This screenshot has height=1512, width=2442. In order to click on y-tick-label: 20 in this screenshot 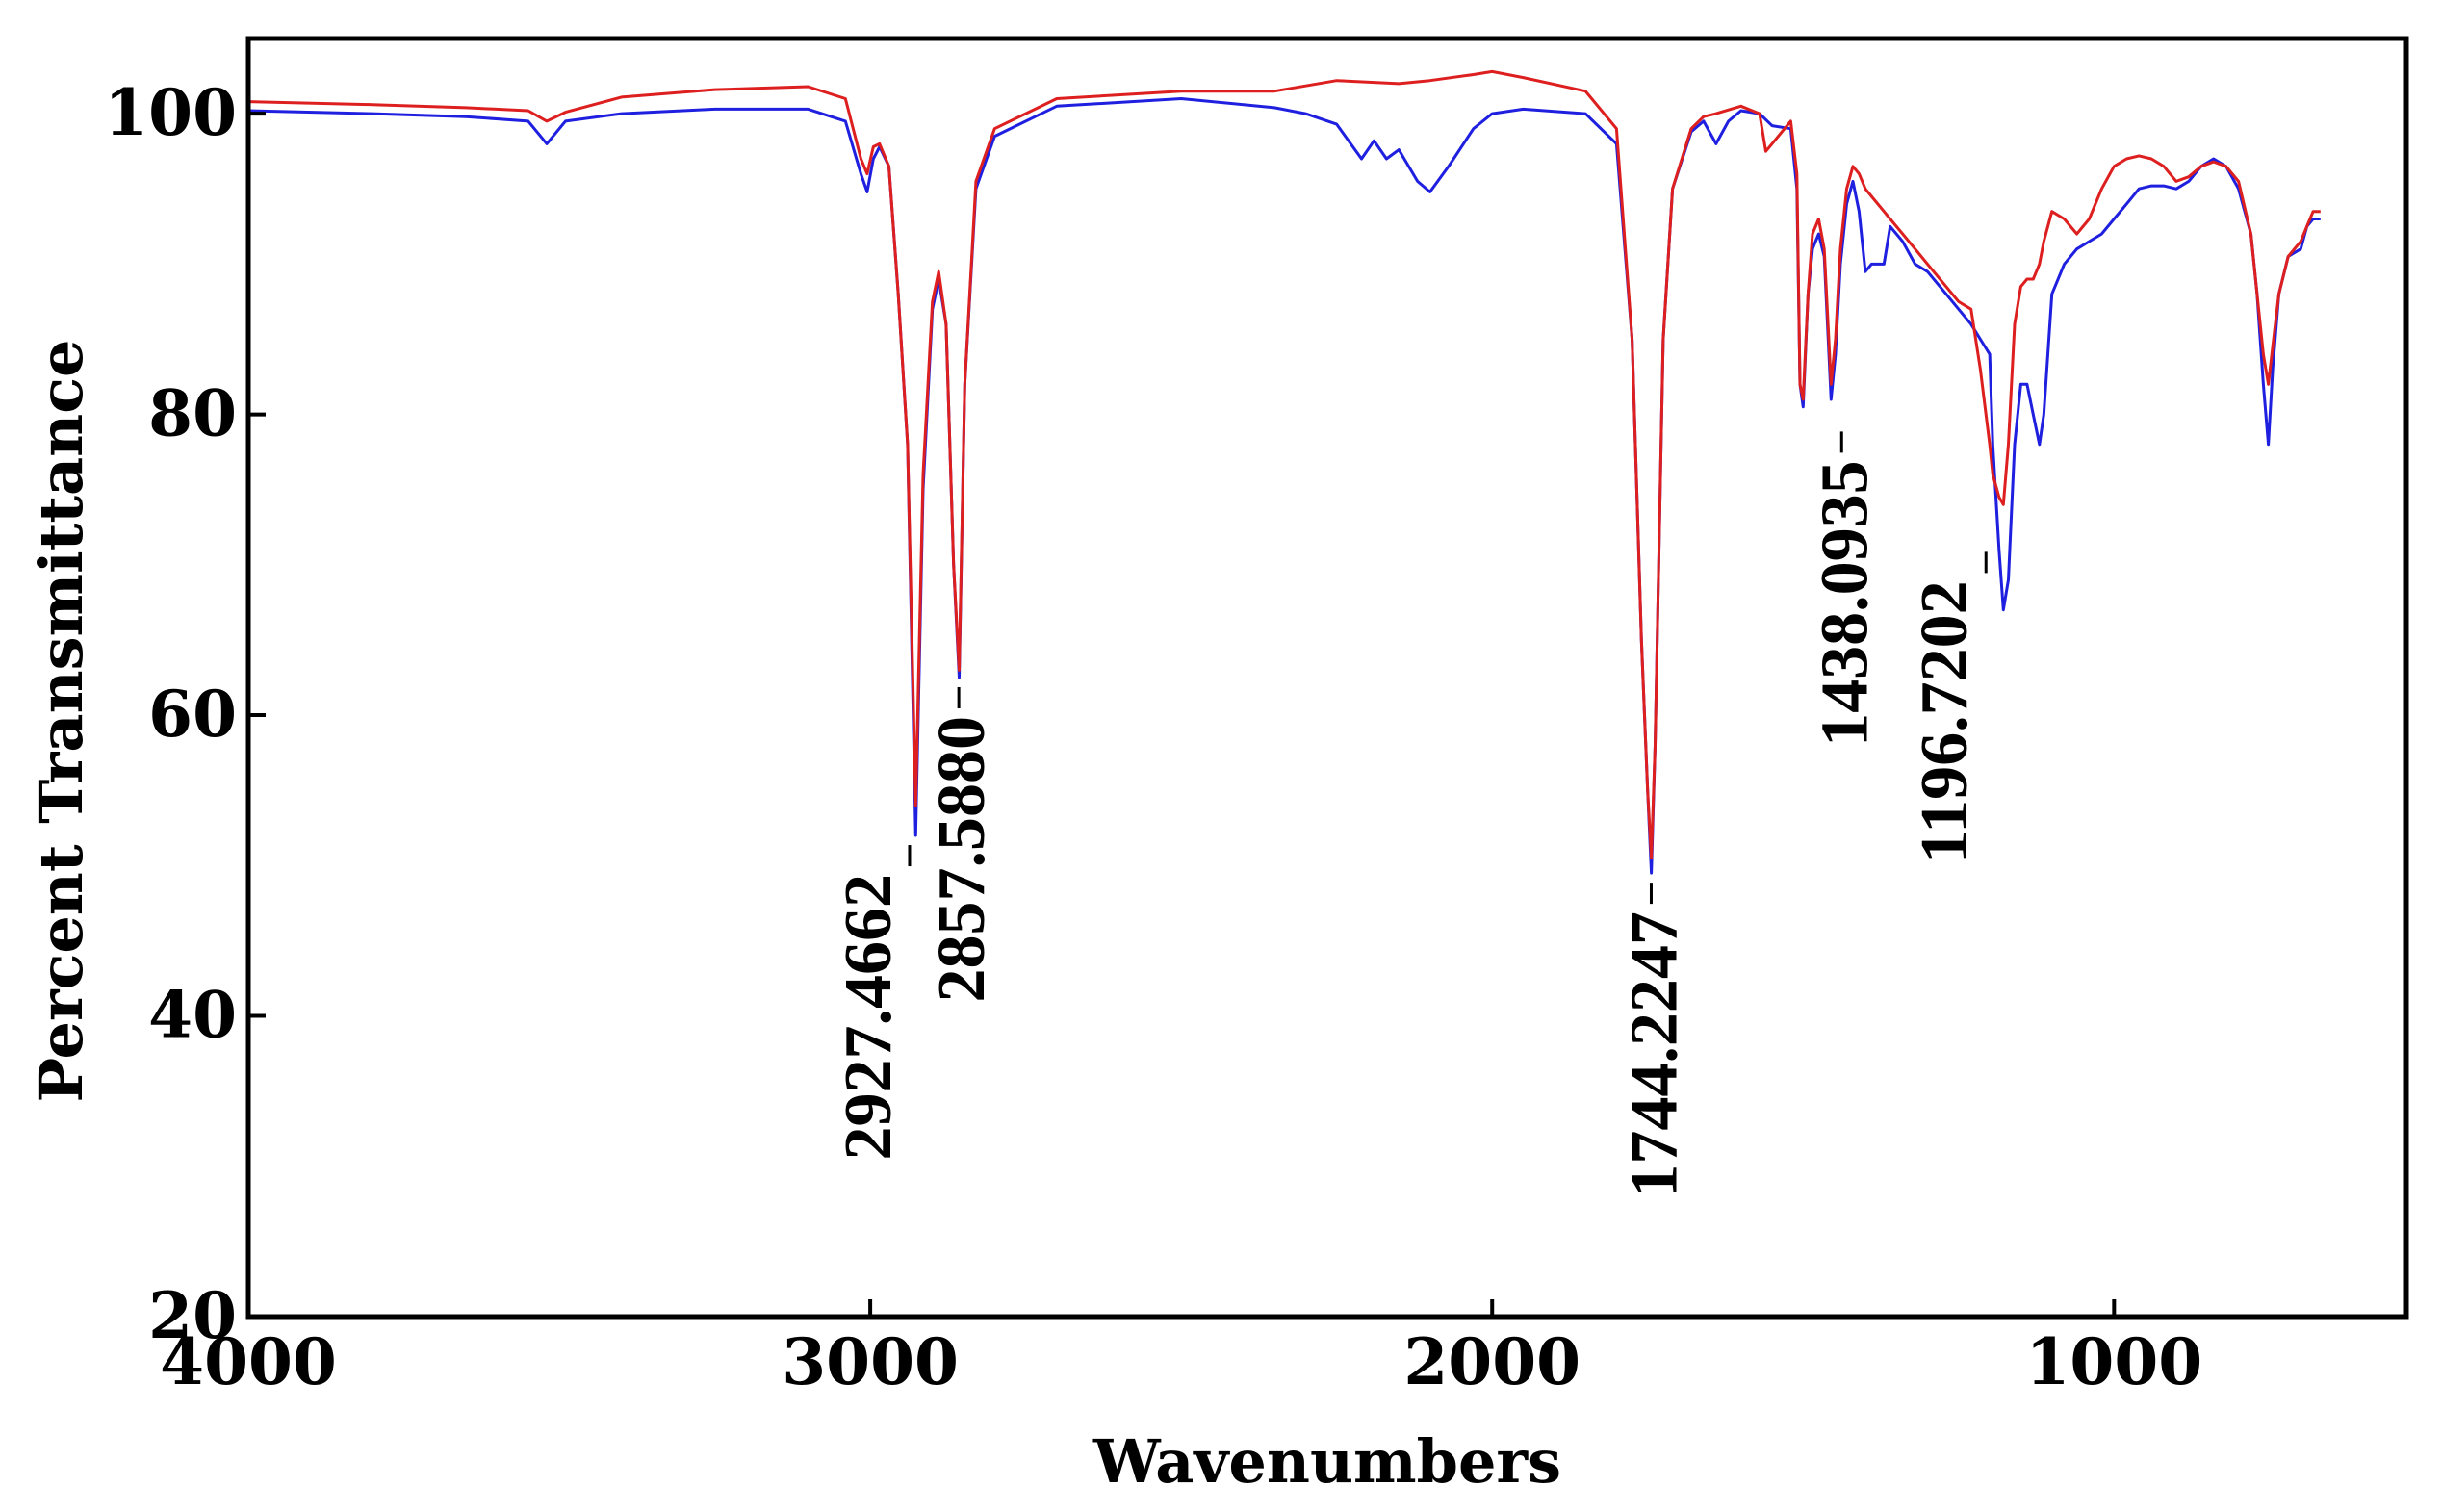, I will do `click(192, 1315)`.